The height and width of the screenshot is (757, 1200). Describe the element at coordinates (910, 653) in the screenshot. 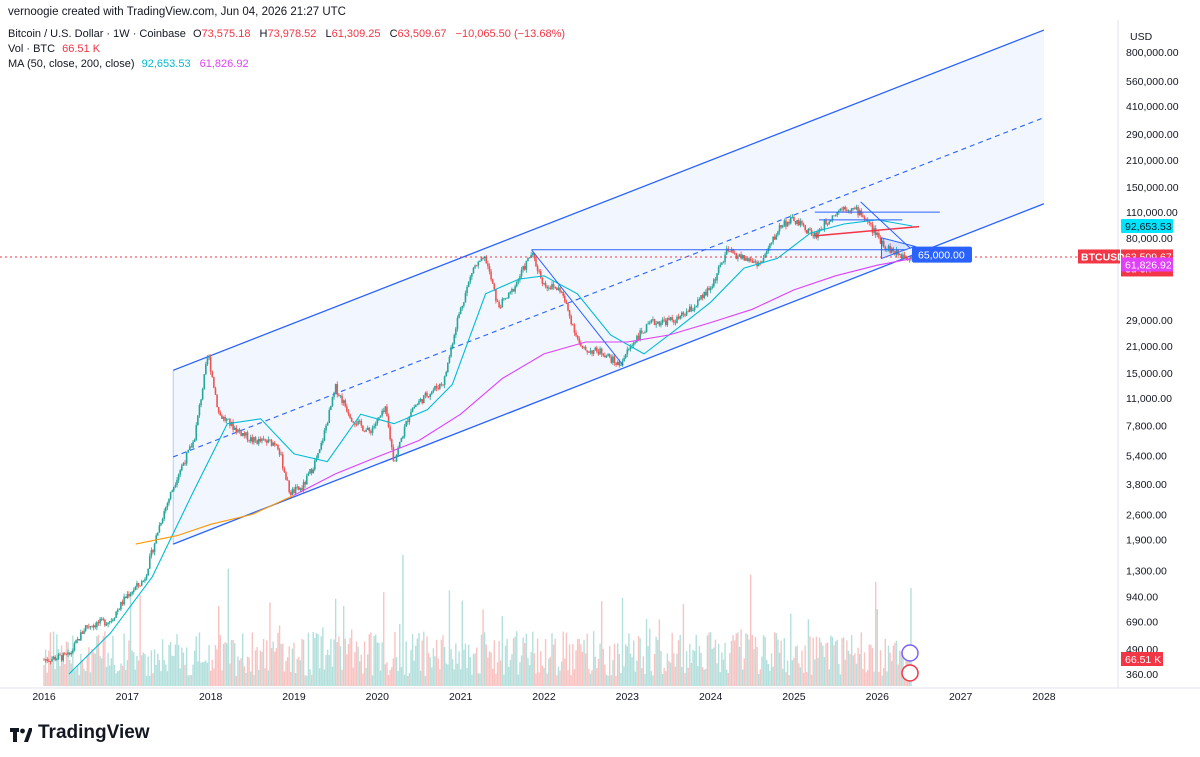

I see `event-flash-icon` at that location.